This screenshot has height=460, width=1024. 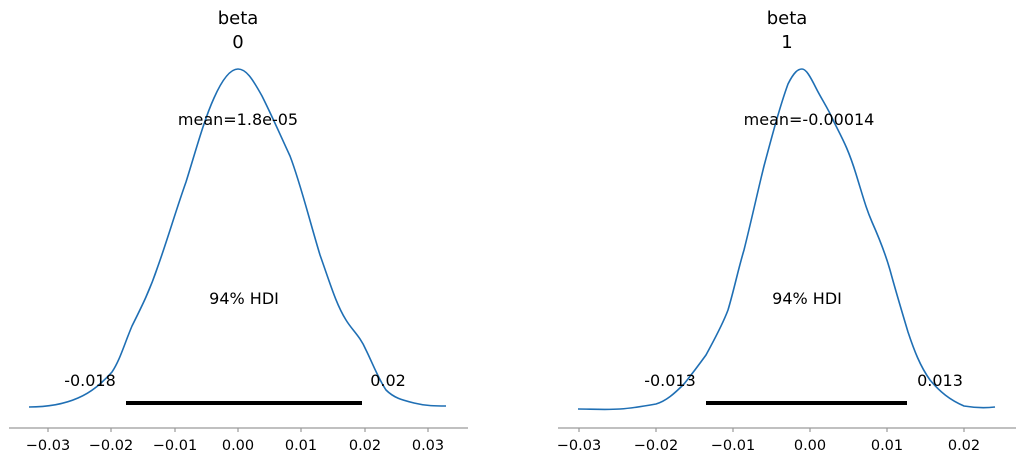 I want to click on panel-title-line-2: 0, so click(x=237, y=42).